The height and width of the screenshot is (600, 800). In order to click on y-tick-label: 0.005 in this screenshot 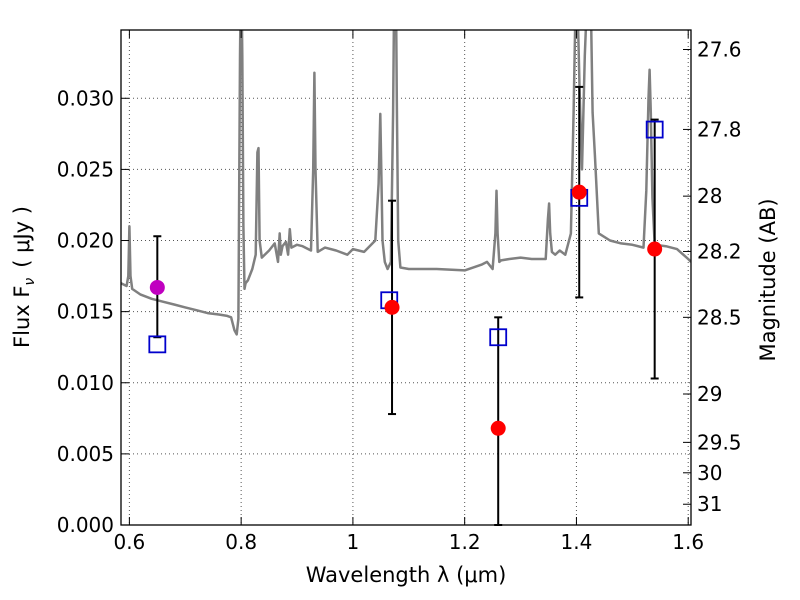, I will do `click(85, 454)`.